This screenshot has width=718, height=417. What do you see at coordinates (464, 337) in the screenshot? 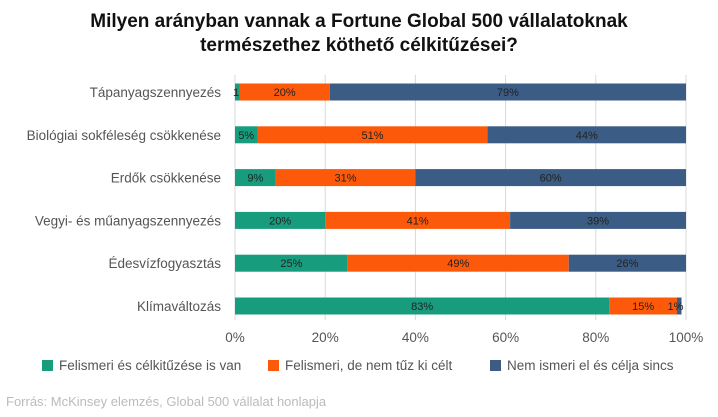
I see `x-axis-ticks: 0% 20% 40% 60% 80% 100%` at bounding box center [464, 337].